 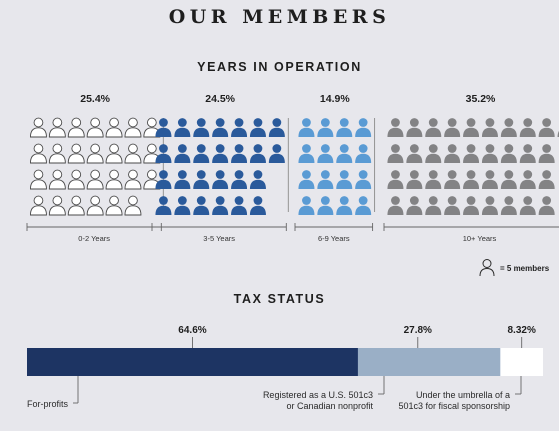 What do you see at coordinates (329, 406) in the screenshot?
I see `category-label-registered-as-a-u-s-501c: or Canadian nonprofit` at bounding box center [329, 406].